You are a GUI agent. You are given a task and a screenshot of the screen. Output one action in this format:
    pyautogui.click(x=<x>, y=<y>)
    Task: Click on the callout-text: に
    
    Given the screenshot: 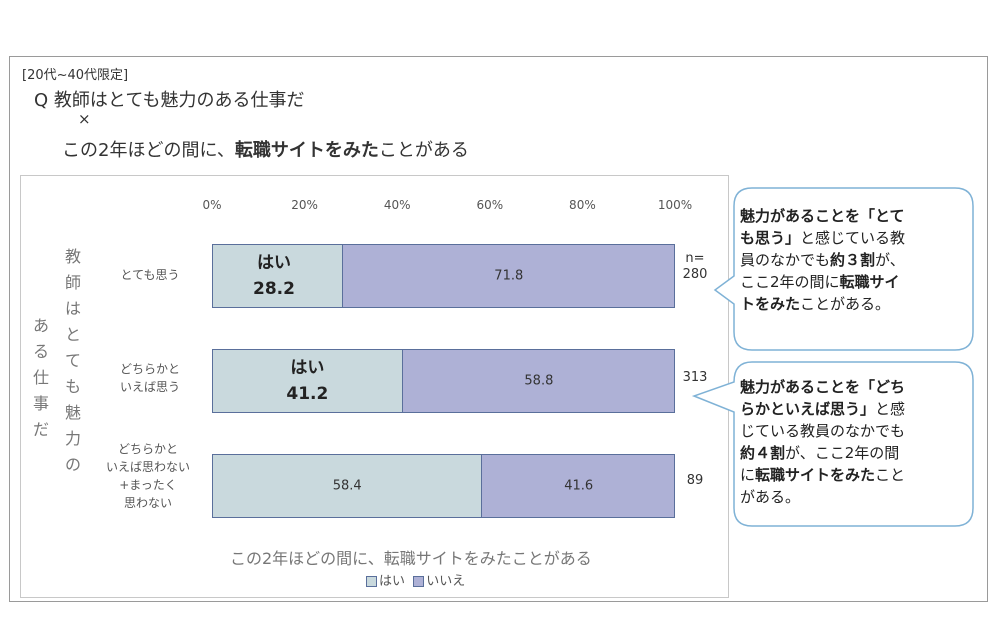 What is the action you would take?
    pyautogui.click(x=748, y=475)
    